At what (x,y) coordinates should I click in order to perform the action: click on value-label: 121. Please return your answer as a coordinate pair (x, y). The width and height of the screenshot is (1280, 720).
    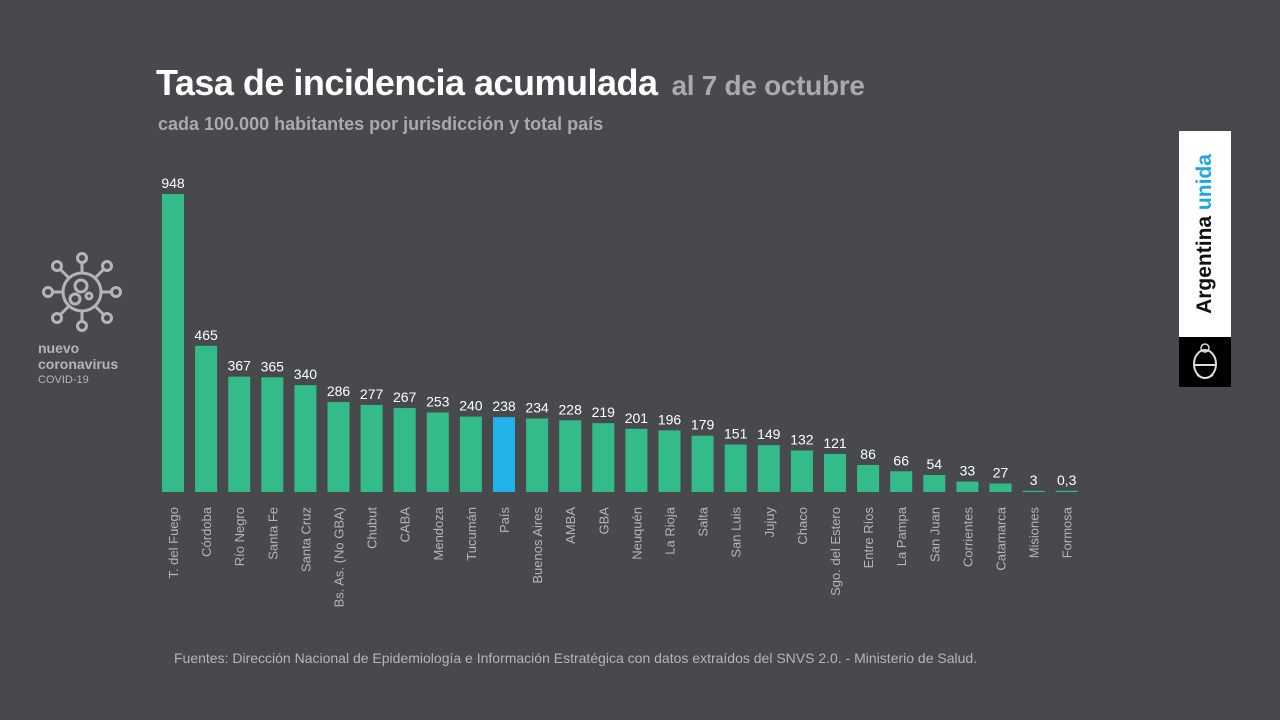
    Looking at the image, I should click on (835, 443).